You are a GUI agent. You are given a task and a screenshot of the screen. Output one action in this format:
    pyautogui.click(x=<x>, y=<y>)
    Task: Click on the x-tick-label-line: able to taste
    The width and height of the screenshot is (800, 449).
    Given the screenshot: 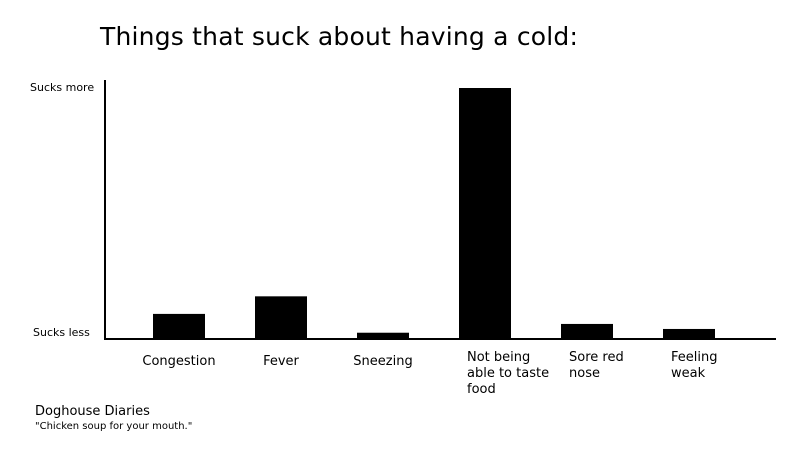 What is the action you would take?
    pyautogui.click(x=508, y=373)
    